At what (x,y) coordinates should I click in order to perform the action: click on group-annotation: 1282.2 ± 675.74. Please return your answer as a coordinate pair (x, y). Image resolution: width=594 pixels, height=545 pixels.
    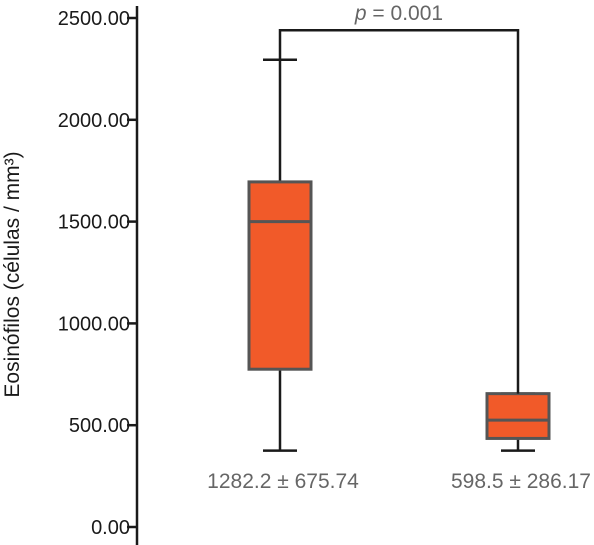
    Looking at the image, I should click on (283, 481).